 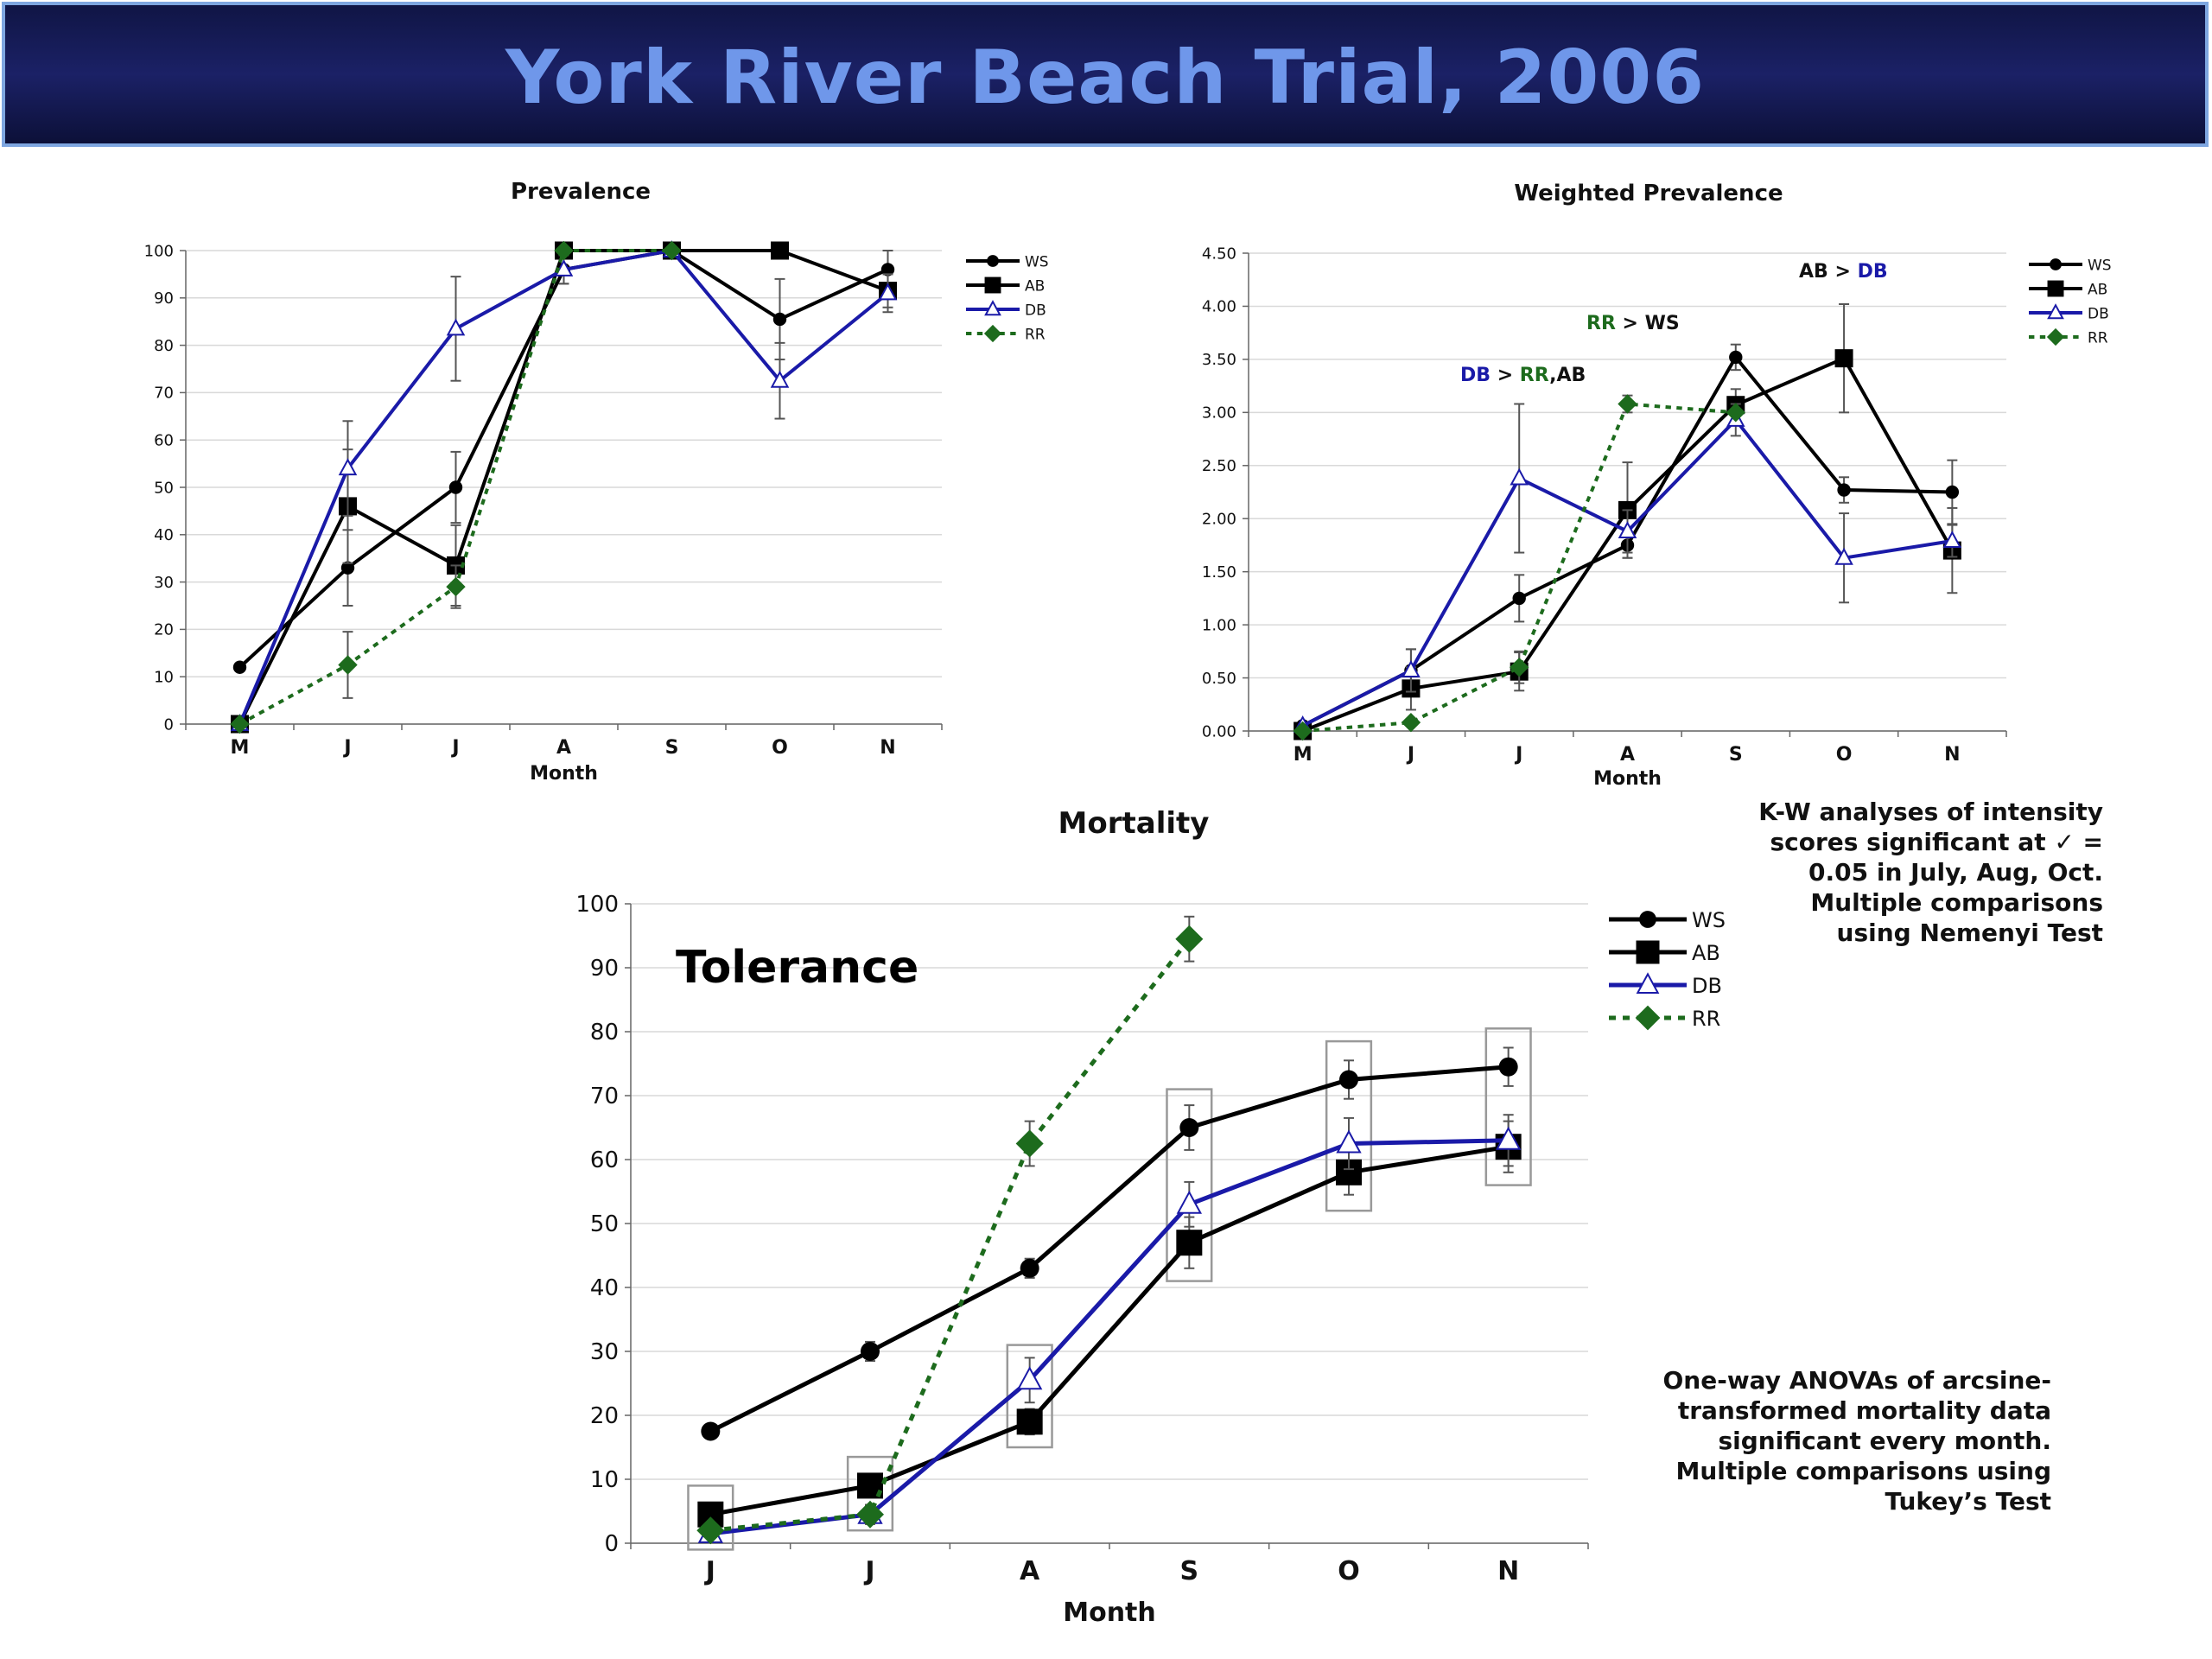 I want to click on annotation-rr-gt-ws: RR > WS, so click(x=1633, y=323).